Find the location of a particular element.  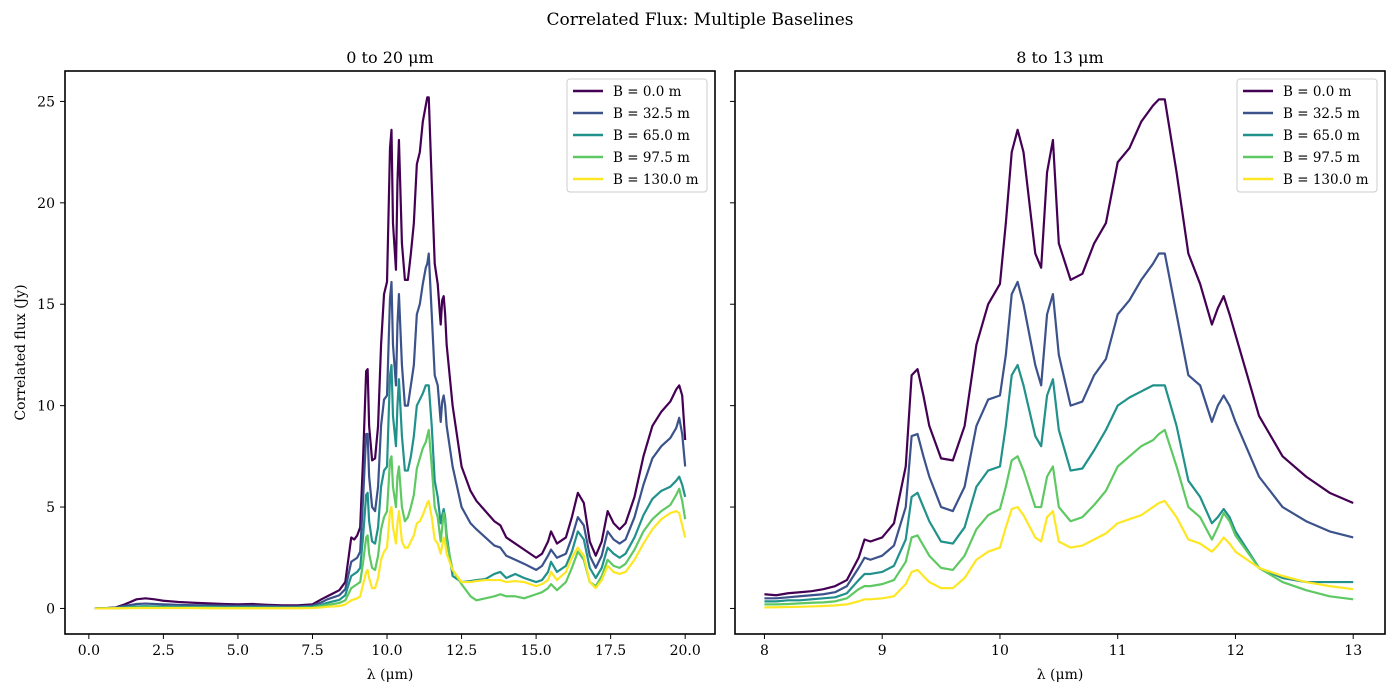

x-tick-label: 7.5 is located at coordinates (312, 651).